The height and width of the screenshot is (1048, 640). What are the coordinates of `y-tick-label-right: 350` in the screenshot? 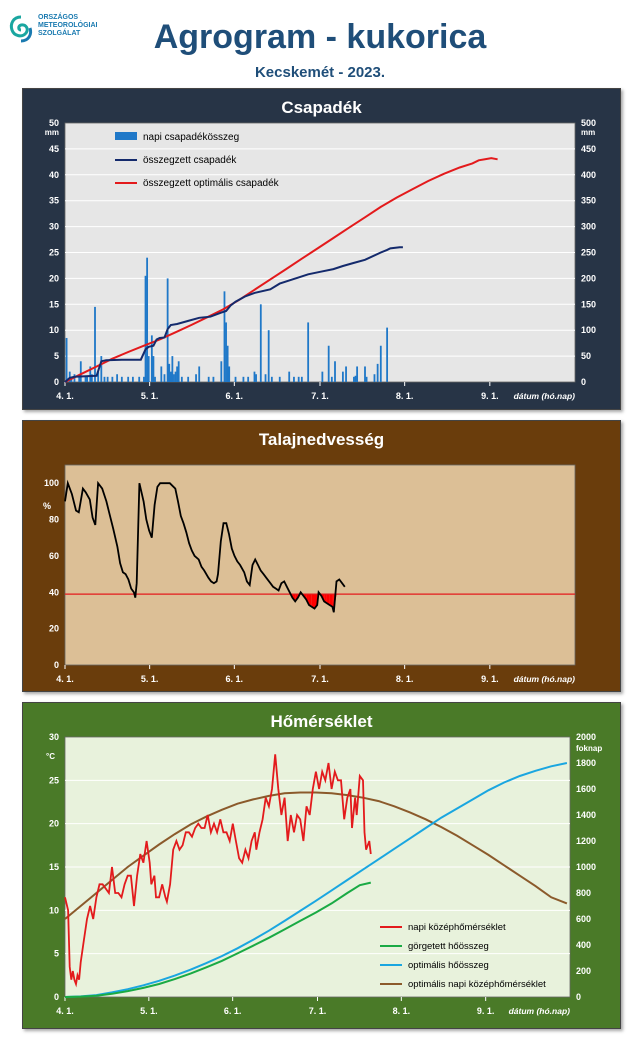 It's located at (588, 201).